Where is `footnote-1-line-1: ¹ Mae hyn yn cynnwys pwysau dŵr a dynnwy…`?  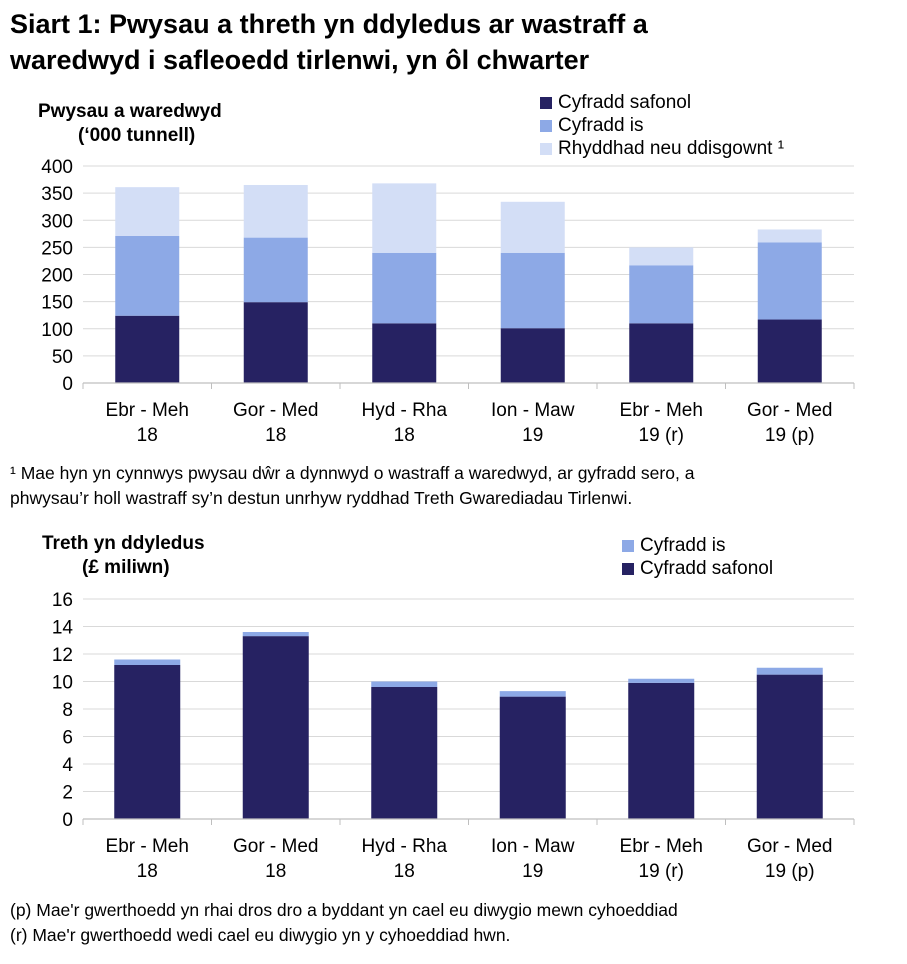
footnote-1-line-1: ¹ Mae hyn yn cynnwys pwysau dŵr a dynnwy… is located at coordinates (352, 473).